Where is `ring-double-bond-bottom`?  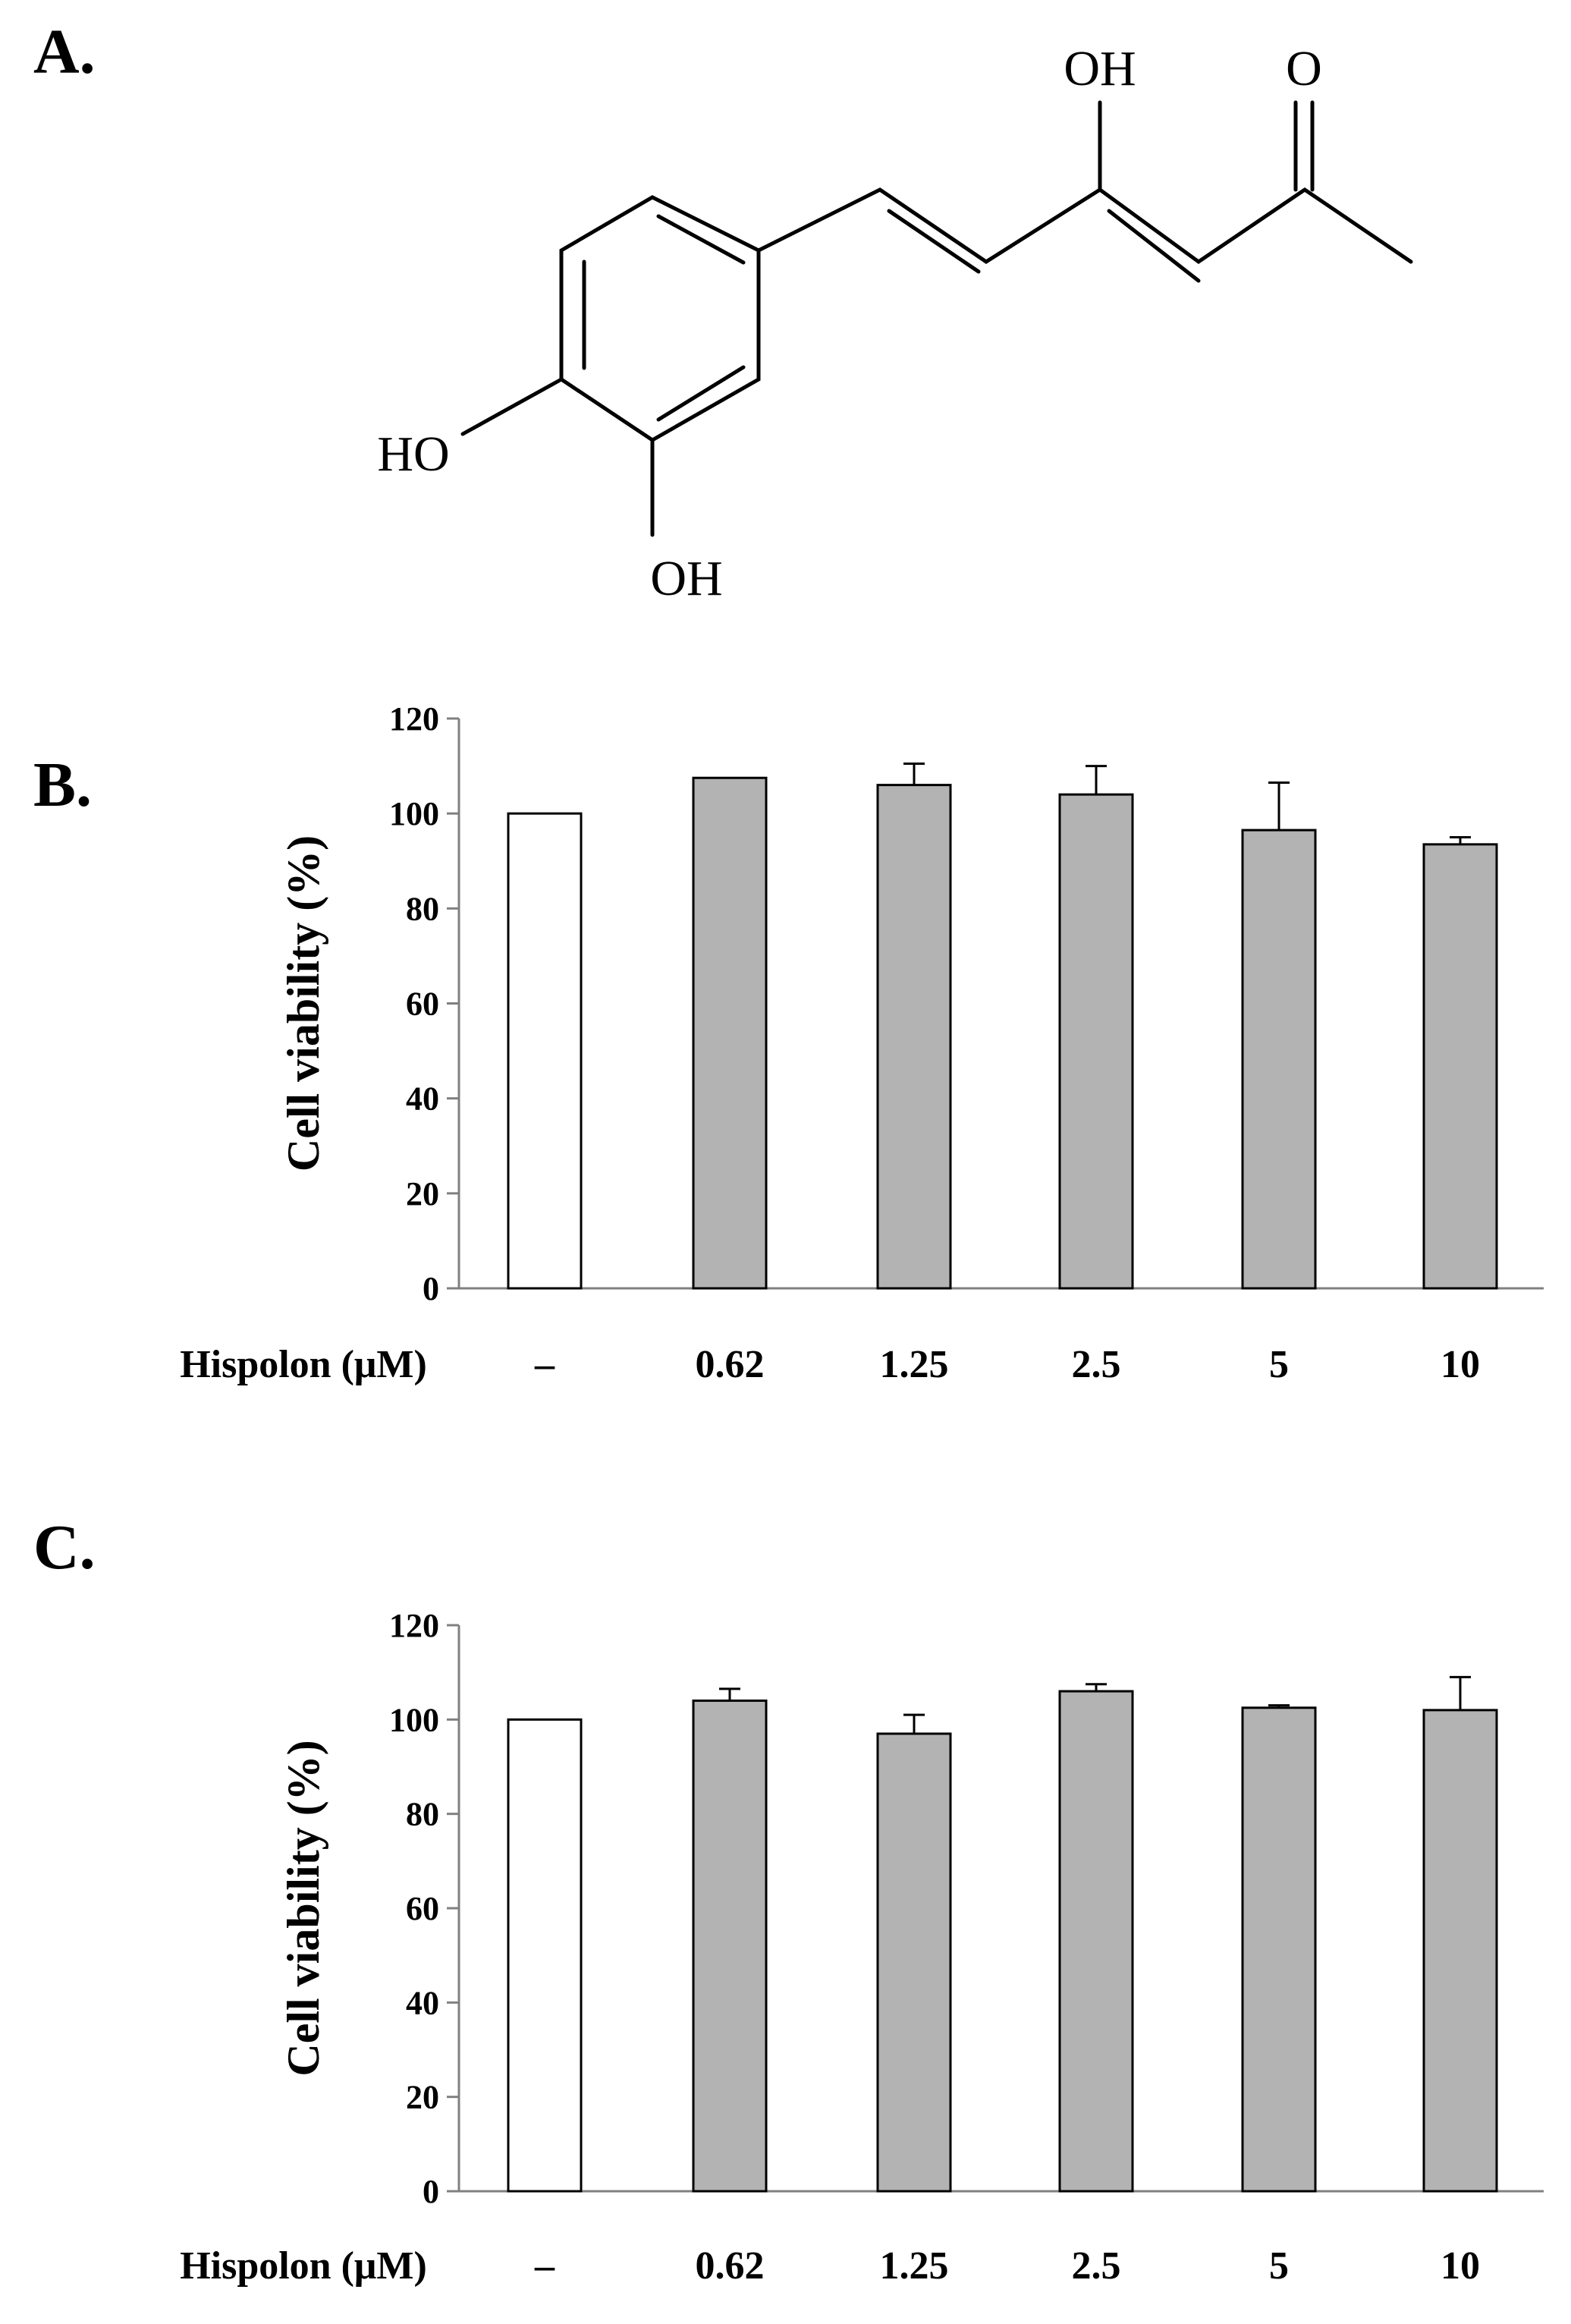 ring-double-bond-bottom is located at coordinates (701, 393).